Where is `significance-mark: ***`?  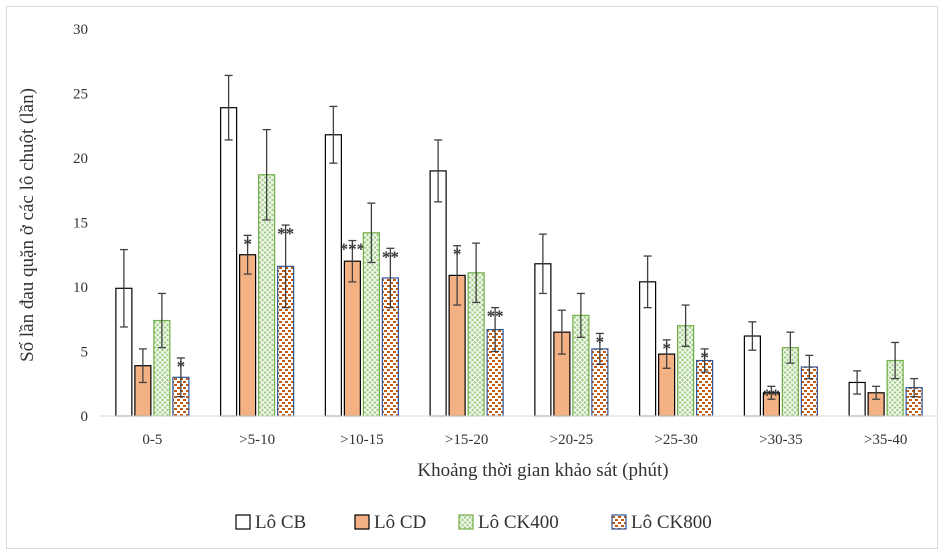 significance-mark: *** is located at coordinates (353, 249).